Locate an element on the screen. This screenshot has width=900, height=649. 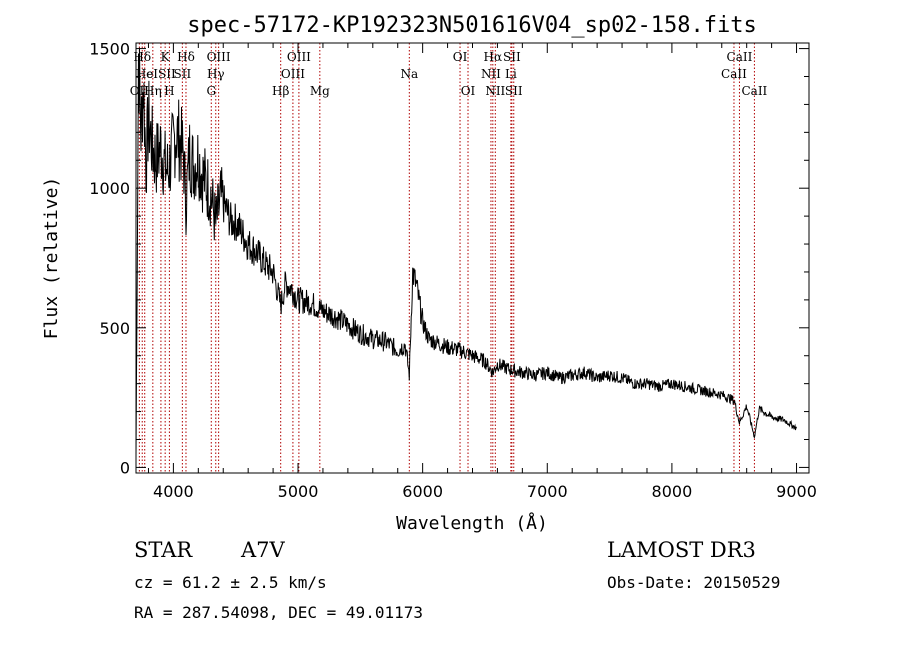
line-label-14: OIII is located at coordinates (293, 74).